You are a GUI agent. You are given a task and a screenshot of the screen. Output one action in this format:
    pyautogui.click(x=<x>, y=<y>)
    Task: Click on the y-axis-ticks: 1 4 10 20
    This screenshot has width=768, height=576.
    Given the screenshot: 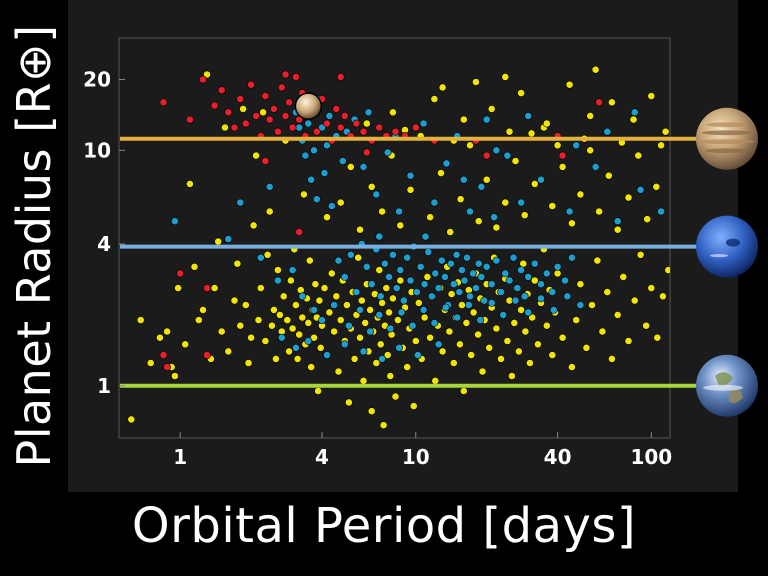 What is the action you would take?
    pyautogui.click(x=104, y=232)
    